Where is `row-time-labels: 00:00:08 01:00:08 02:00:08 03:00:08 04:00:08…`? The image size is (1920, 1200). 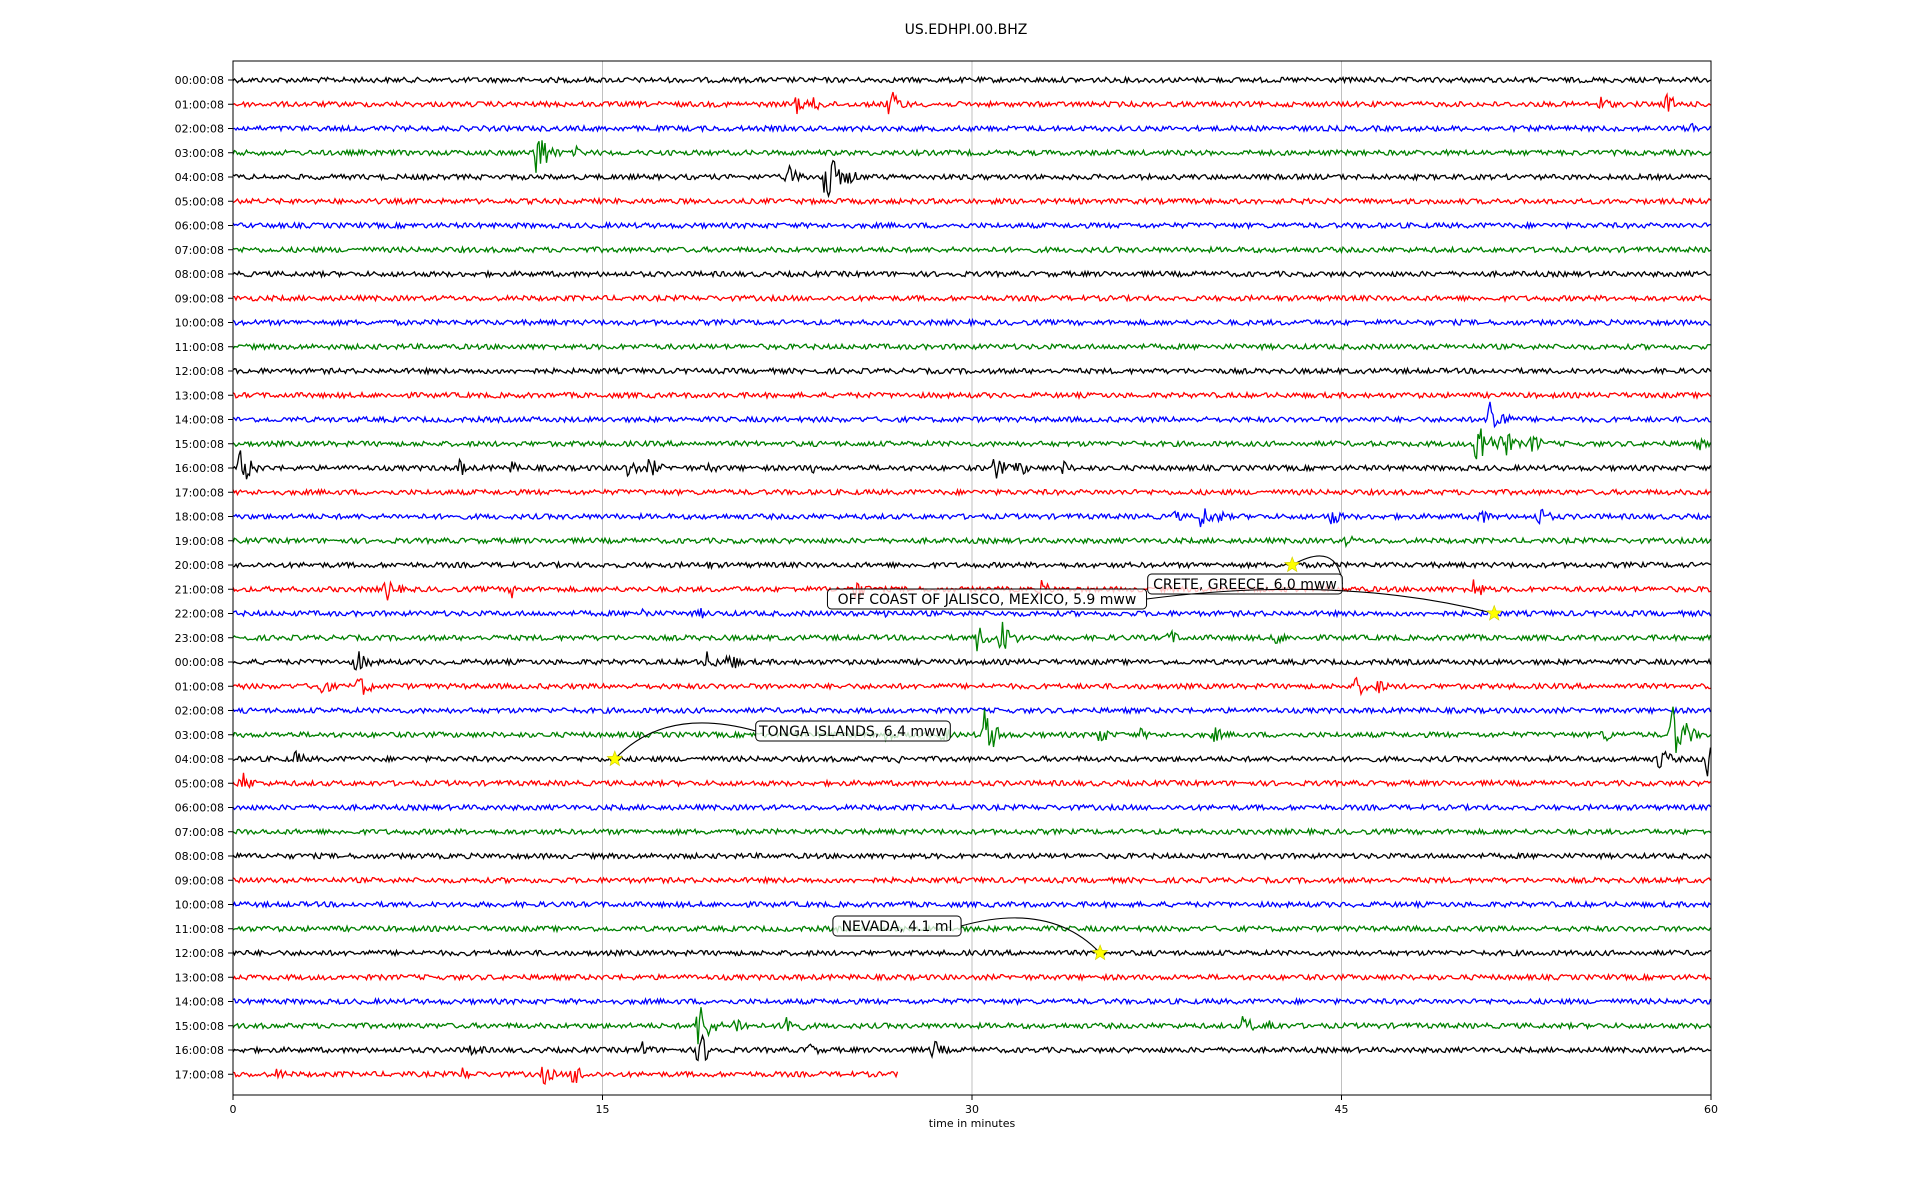
row-time-labels: 00:00:08 01:00:08 02:00:08 03:00:08 04:00:08… is located at coordinates (204, 577).